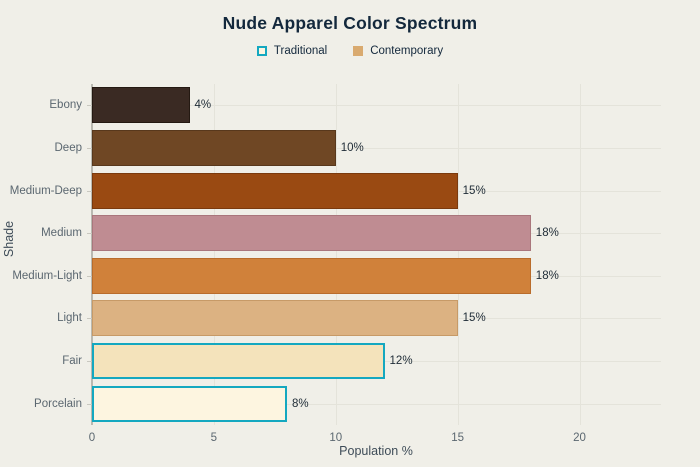 Image resolution: width=700 pixels, height=467 pixels. I want to click on bar-medium-light, so click(311, 275).